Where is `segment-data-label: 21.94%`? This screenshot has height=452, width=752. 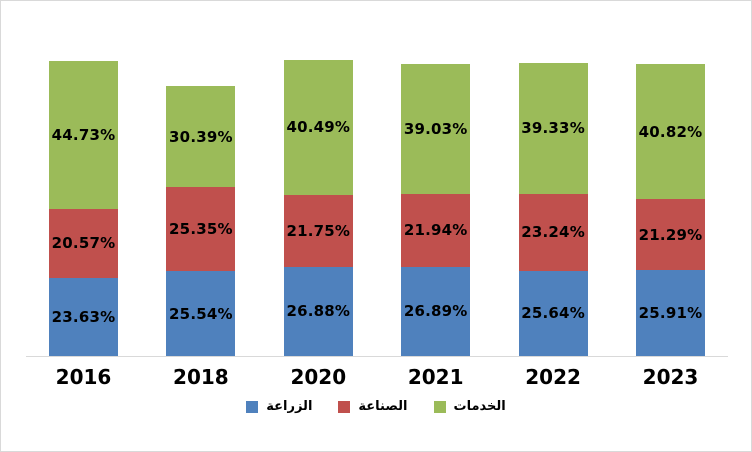 segment-data-label: 21.94% is located at coordinates (435, 230).